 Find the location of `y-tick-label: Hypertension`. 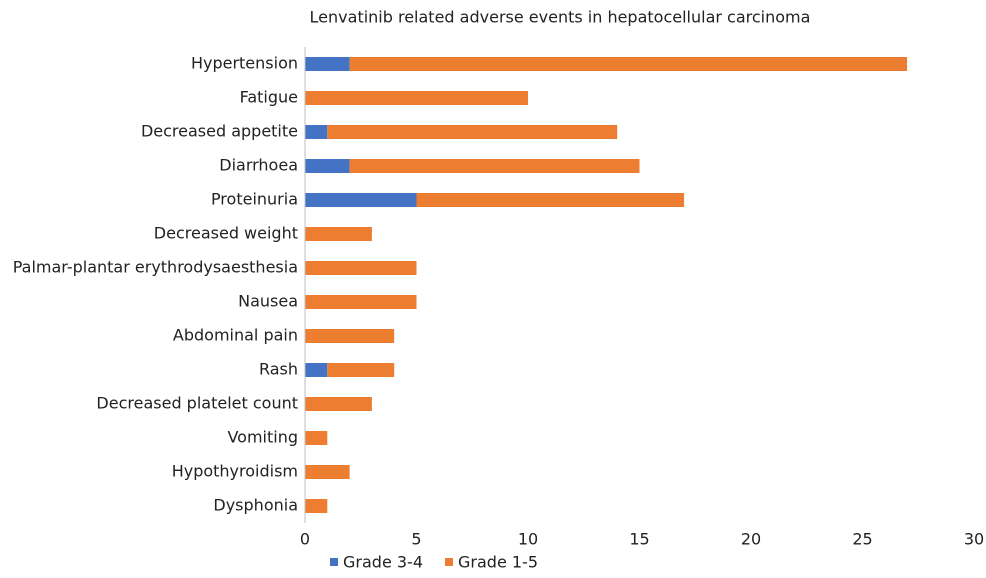

y-tick-label: Hypertension is located at coordinates (244, 63).